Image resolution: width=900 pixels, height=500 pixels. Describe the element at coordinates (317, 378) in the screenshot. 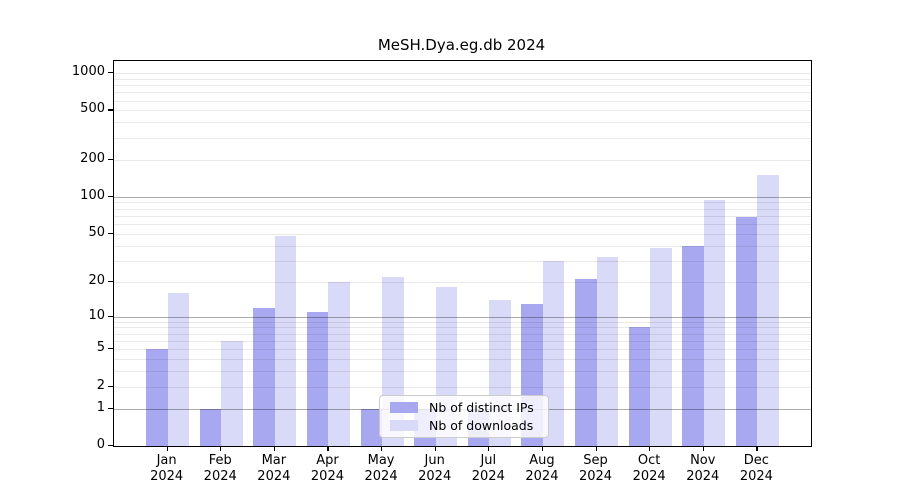

I see `bar-apr-distinct-ips` at that location.